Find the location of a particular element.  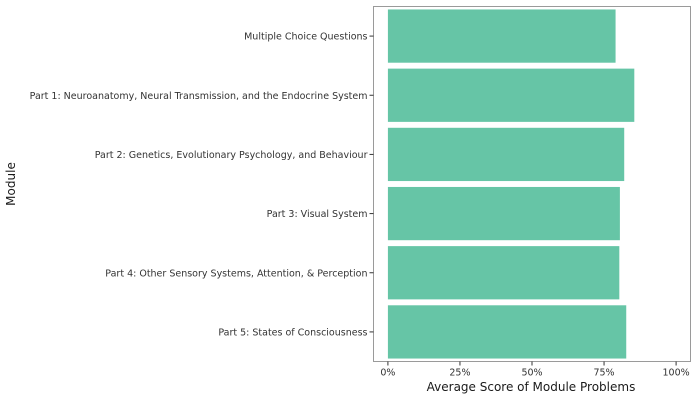

y-tick-label: Part 5: States of Consciousness is located at coordinates (292, 332).